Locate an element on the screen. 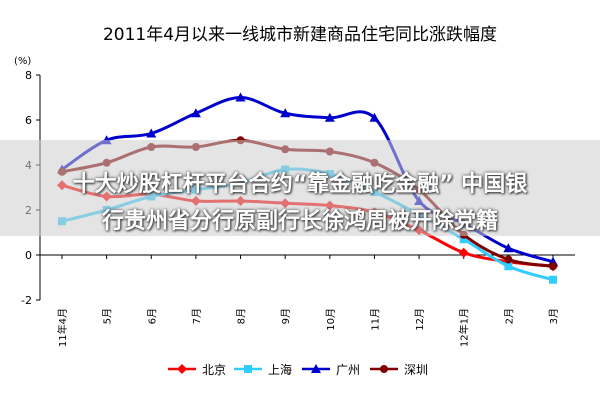 The image size is (600, 400). legend-item-4: 深圳 is located at coordinates (399, 370).